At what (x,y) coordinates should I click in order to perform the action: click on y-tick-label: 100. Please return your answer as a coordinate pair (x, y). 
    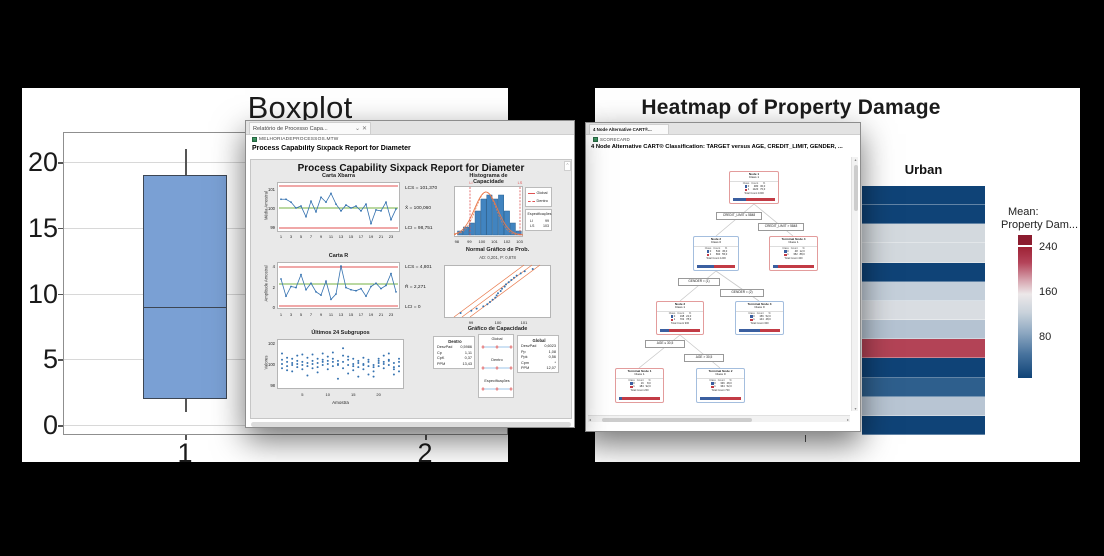
    Looking at the image, I should click on (271, 364).